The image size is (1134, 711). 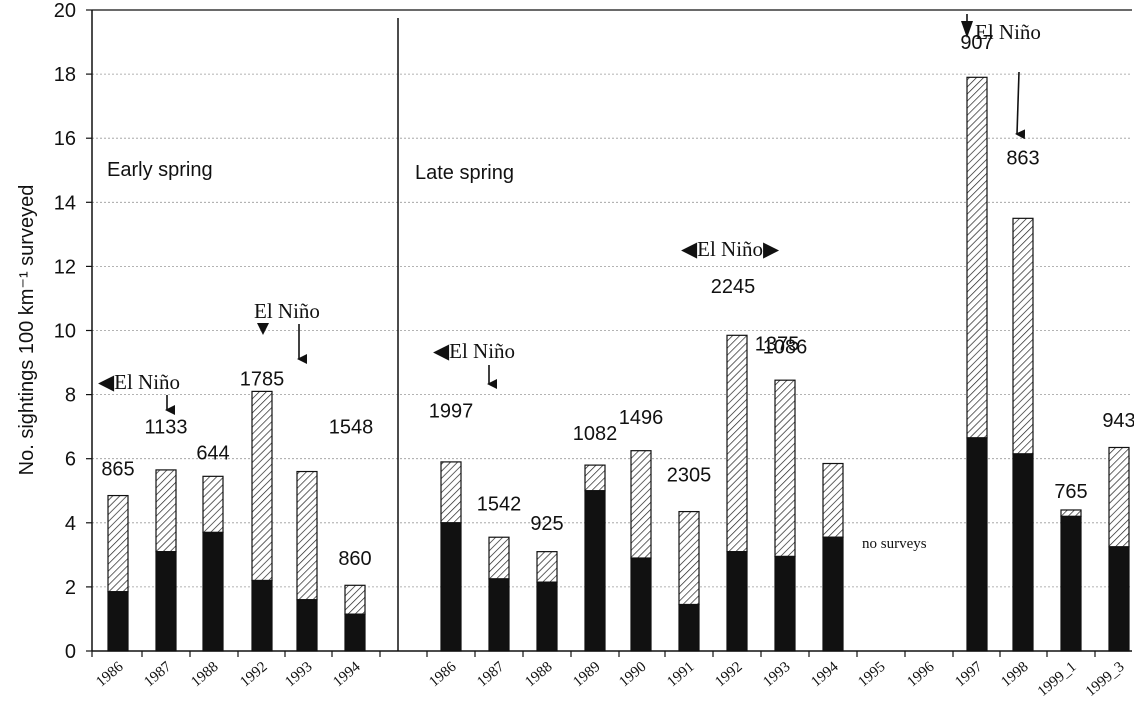 I want to click on el-nino-label-early-2: El Niño, so click(x=287, y=311).